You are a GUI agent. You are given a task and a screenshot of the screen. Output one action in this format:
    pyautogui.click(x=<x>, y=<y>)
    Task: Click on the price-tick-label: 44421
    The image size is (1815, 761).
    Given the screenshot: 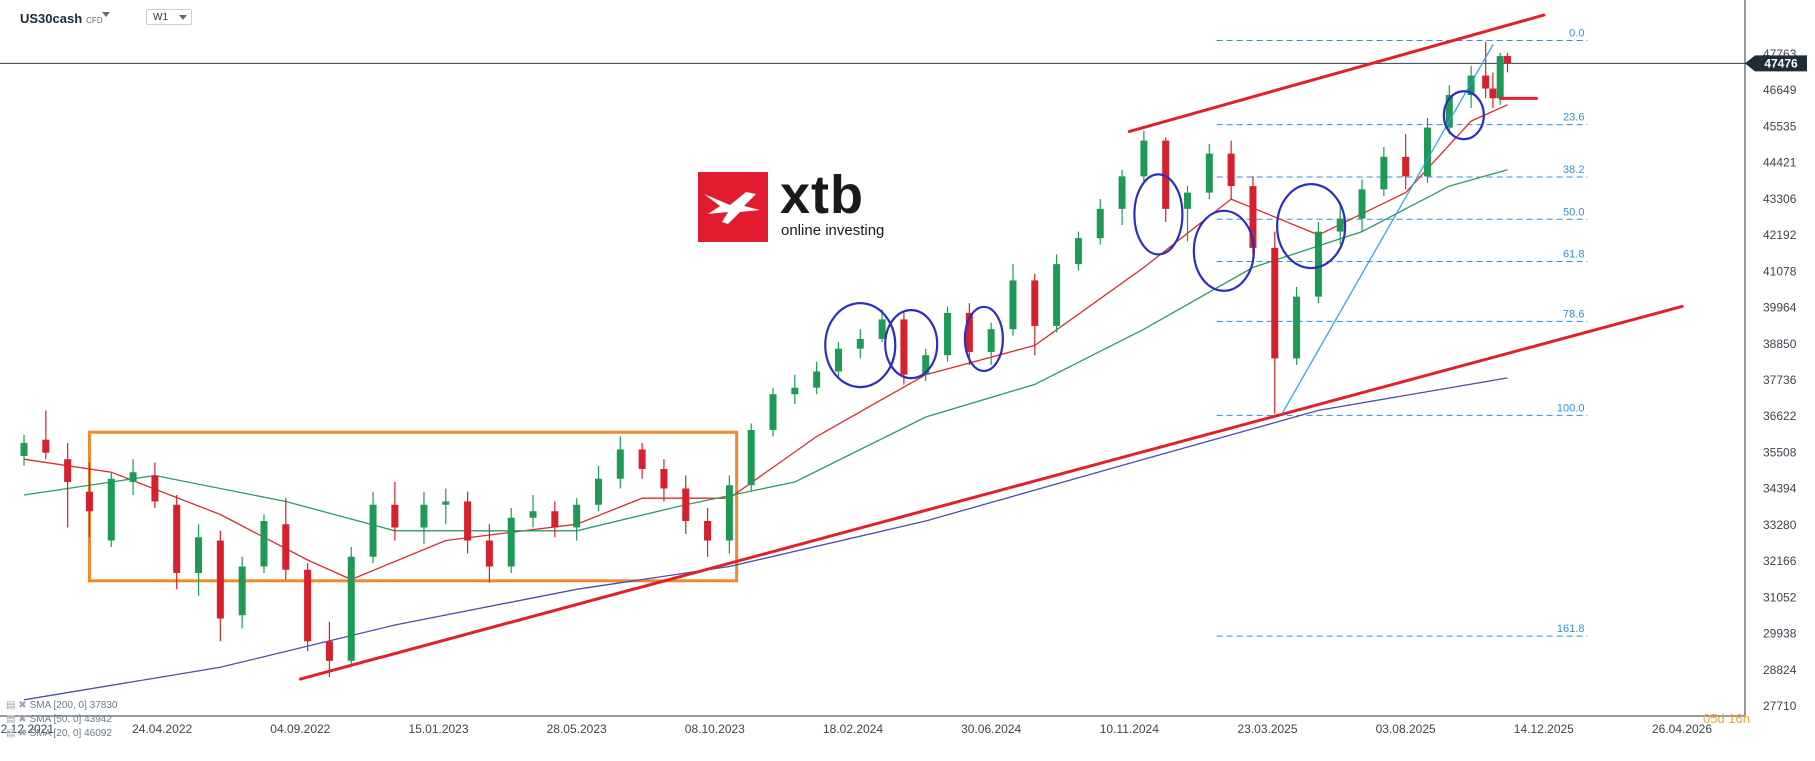 What is the action you would take?
    pyautogui.click(x=1780, y=163)
    